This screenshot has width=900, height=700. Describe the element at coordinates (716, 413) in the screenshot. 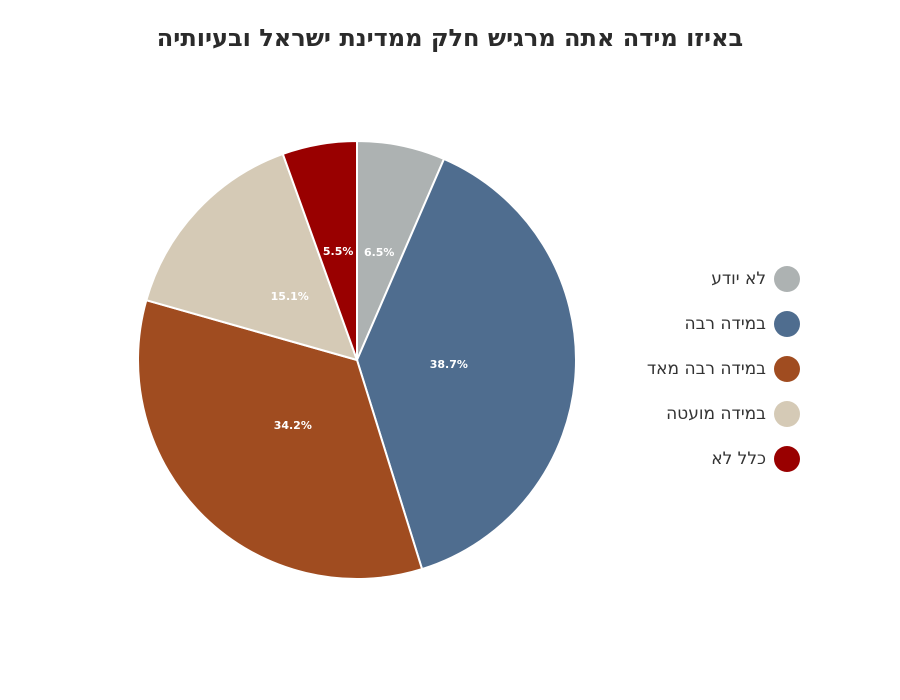

I see `legend-label: במידה מועטה` at that location.